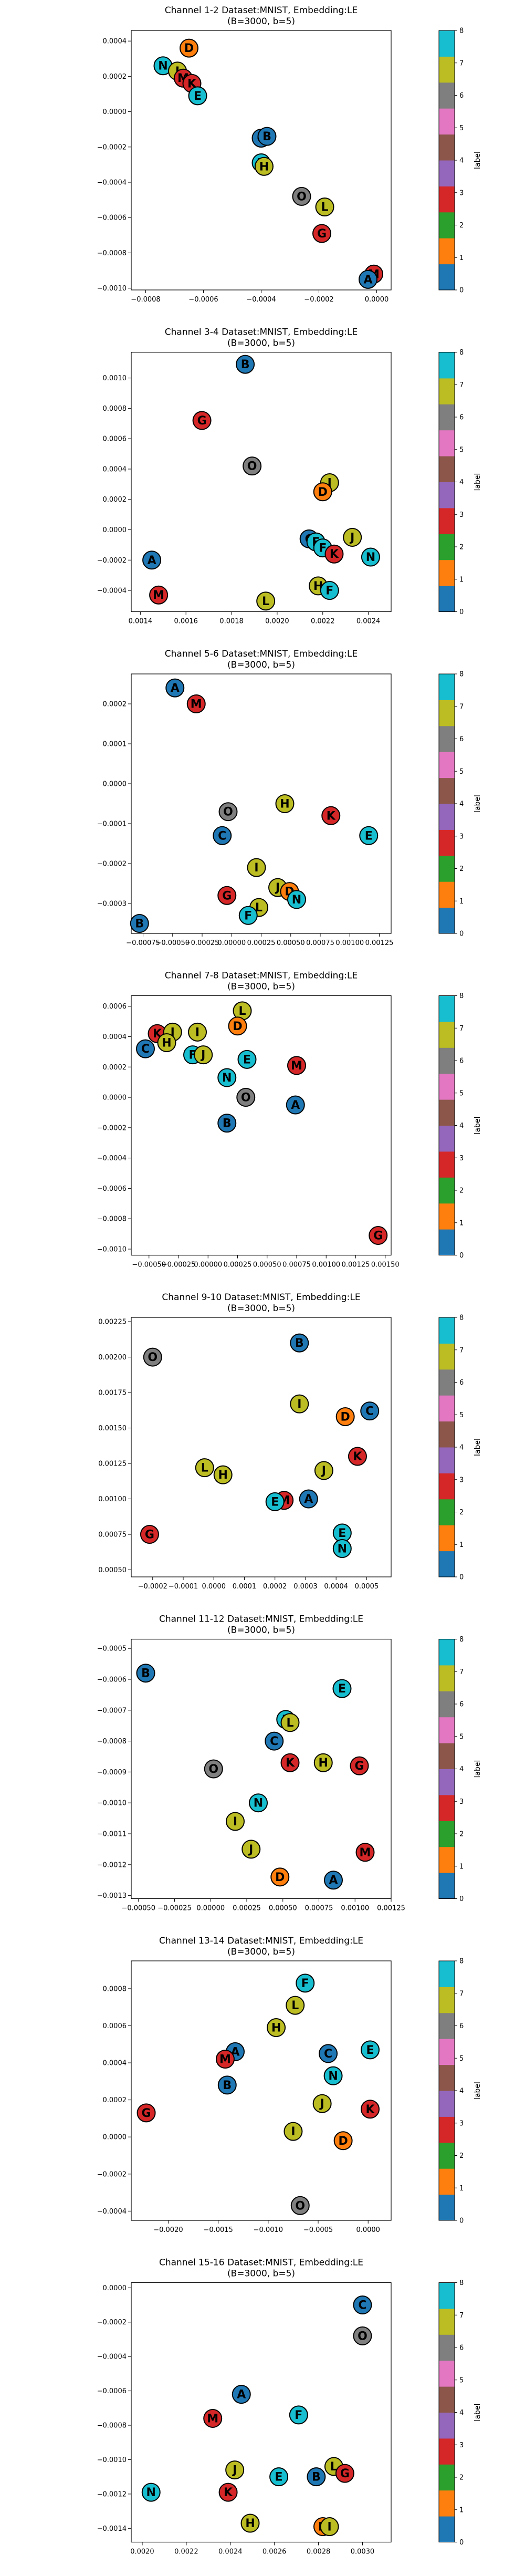 Image resolution: width=525 pixels, height=2576 pixels. I want to click on plot-area, so click(261, 1447).